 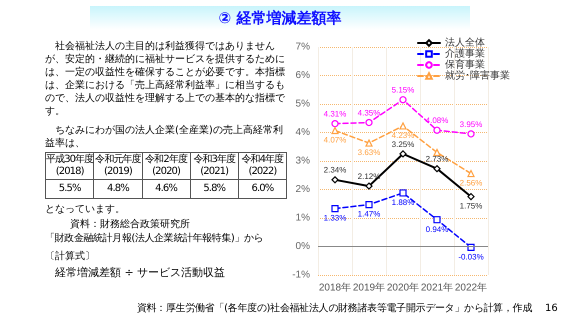 What do you see at coordinates (369, 214) in the screenshot?
I see `data-label: 1.47%` at bounding box center [369, 214].